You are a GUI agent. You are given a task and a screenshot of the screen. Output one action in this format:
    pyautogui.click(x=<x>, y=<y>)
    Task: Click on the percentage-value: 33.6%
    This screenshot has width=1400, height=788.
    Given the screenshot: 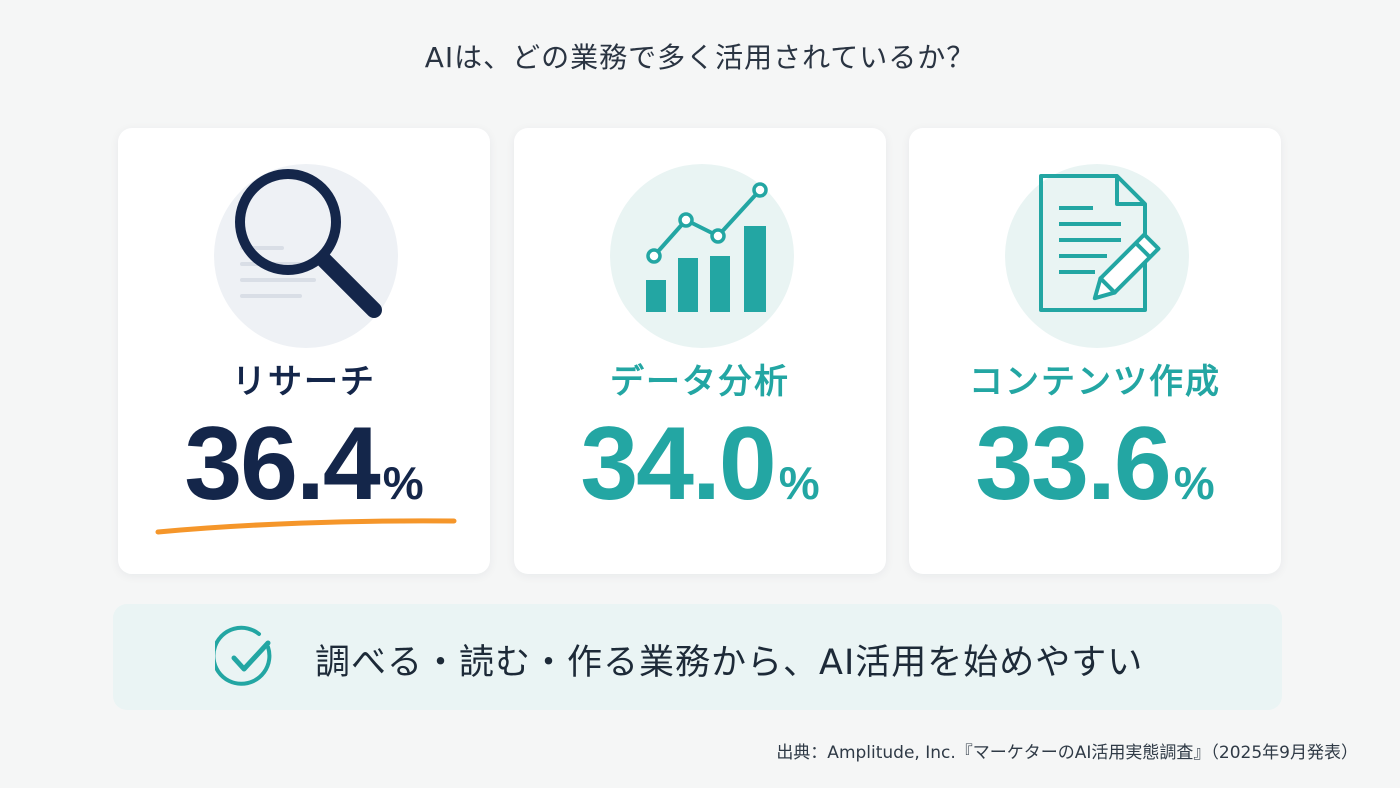 What is the action you would take?
    pyautogui.click(x=1095, y=464)
    